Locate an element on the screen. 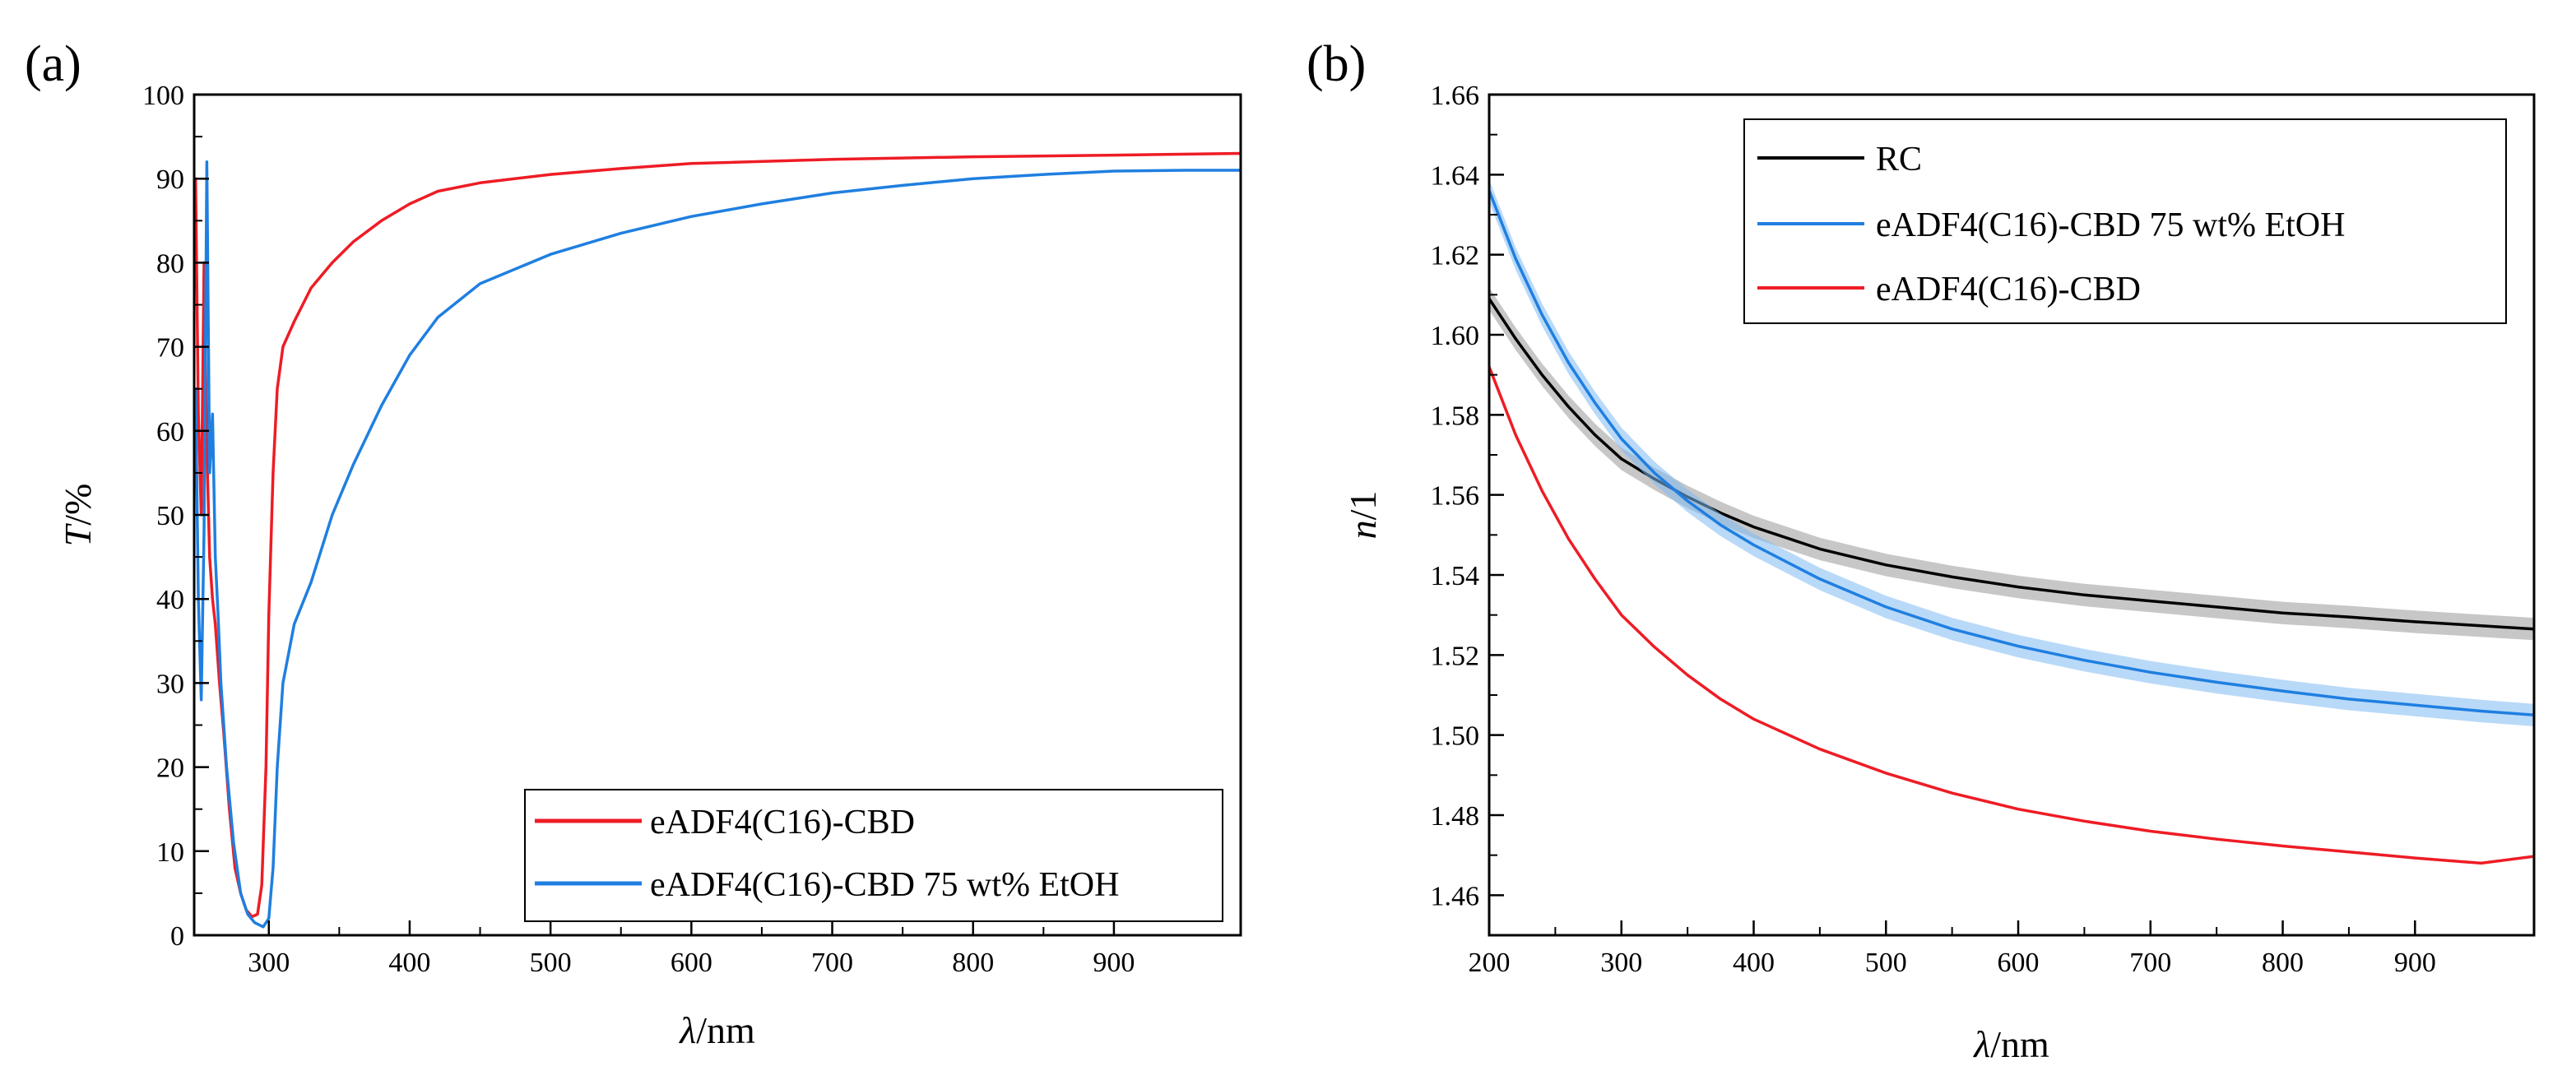 The height and width of the screenshot is (1080, 2576). panel-b-y-tick-label-5: 1.56 is located at coordinates (1455, 497).